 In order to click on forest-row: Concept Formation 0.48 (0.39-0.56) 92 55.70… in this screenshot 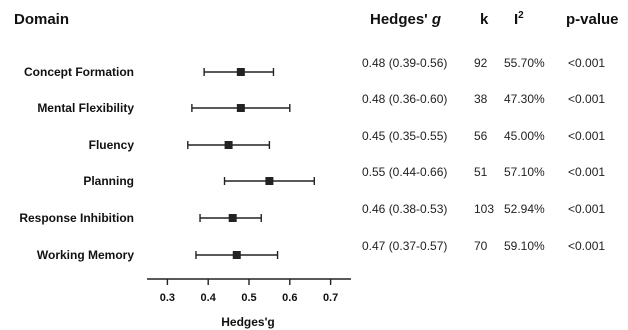, I will do `click(314, 67)`.